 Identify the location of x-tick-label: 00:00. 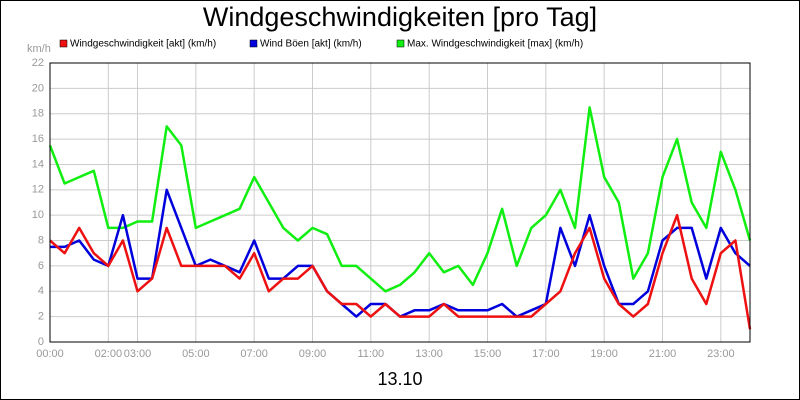
(50, 354).